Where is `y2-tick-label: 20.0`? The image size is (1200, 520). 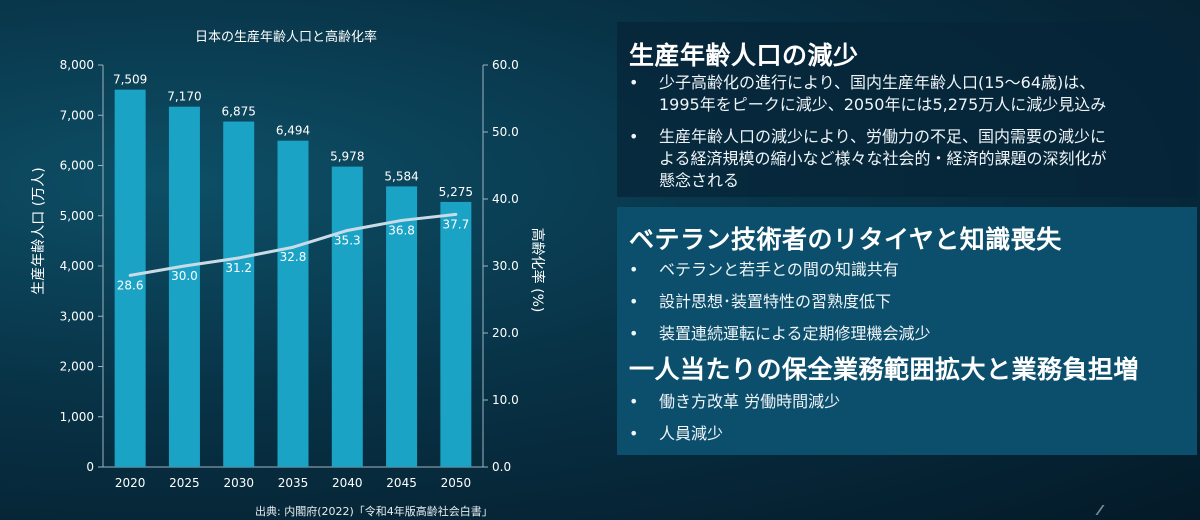 y2-tick-label: 20.0 is located at coordinates (505, 333).